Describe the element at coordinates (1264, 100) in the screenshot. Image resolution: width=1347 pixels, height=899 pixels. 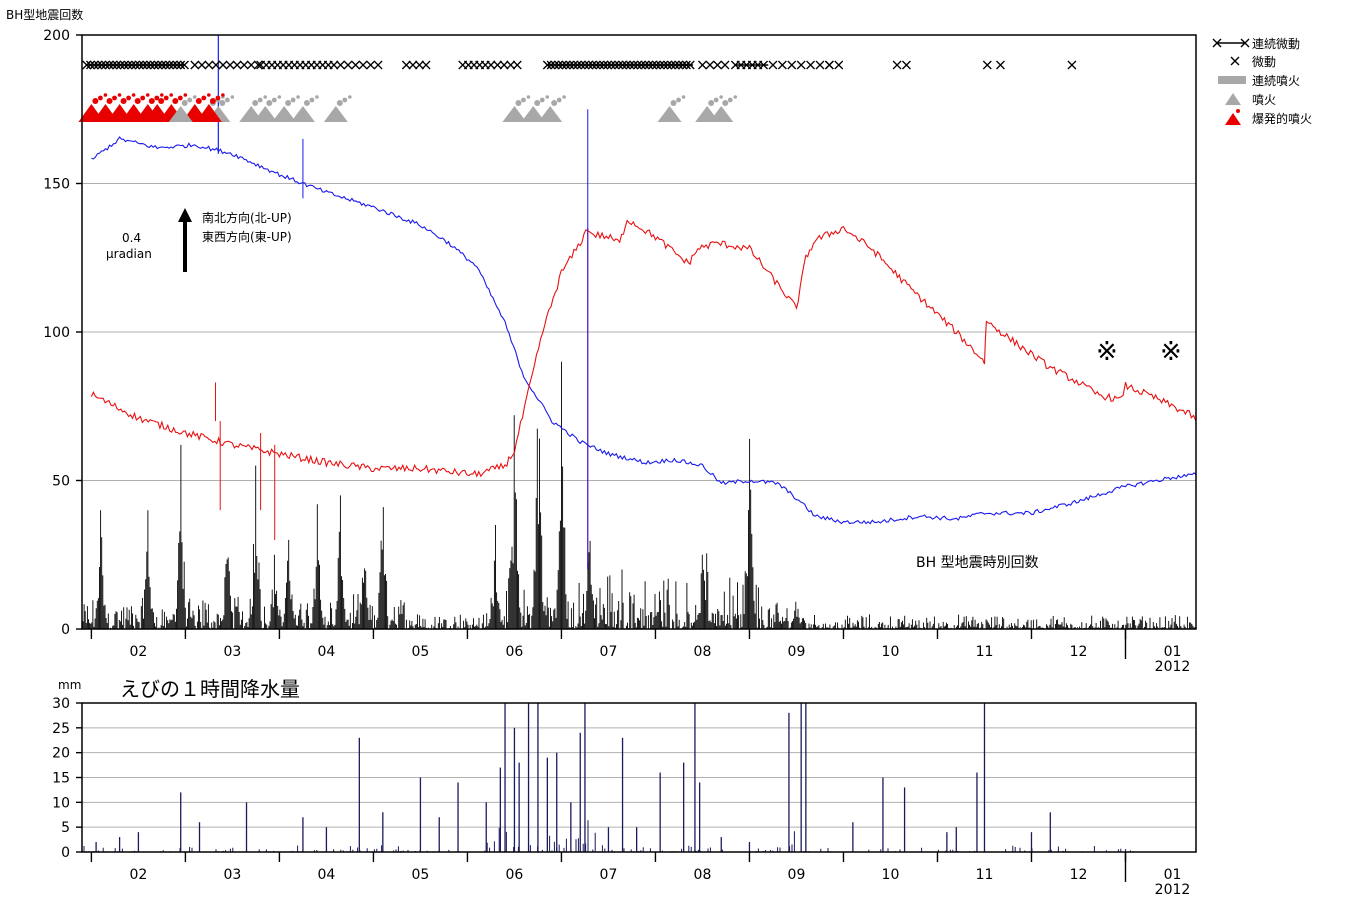
I see `legend-eruption-label: 噴火` at that location.